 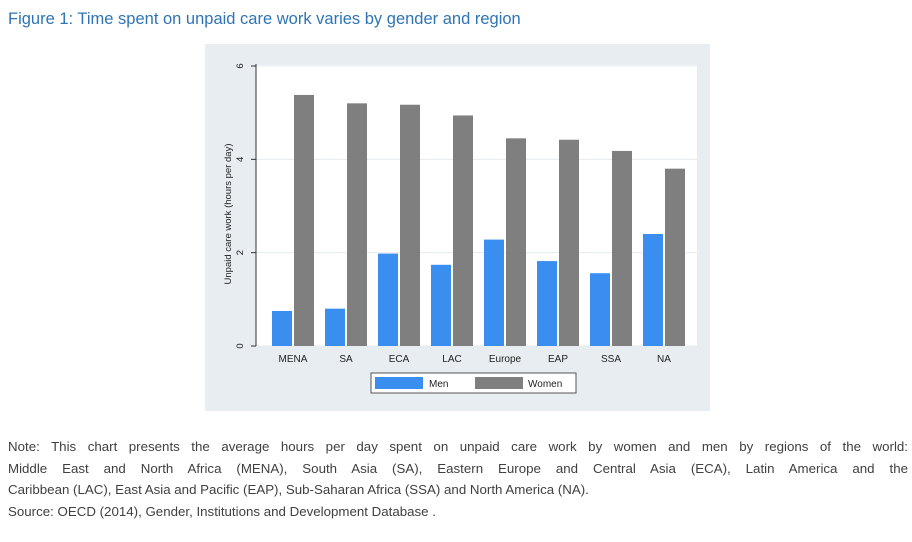 What do you see at coordinates (228, 214) in the screenshot?
I see `y-axis-label: Unpaid care work (hours per day)` at bounding box center [228, 214].